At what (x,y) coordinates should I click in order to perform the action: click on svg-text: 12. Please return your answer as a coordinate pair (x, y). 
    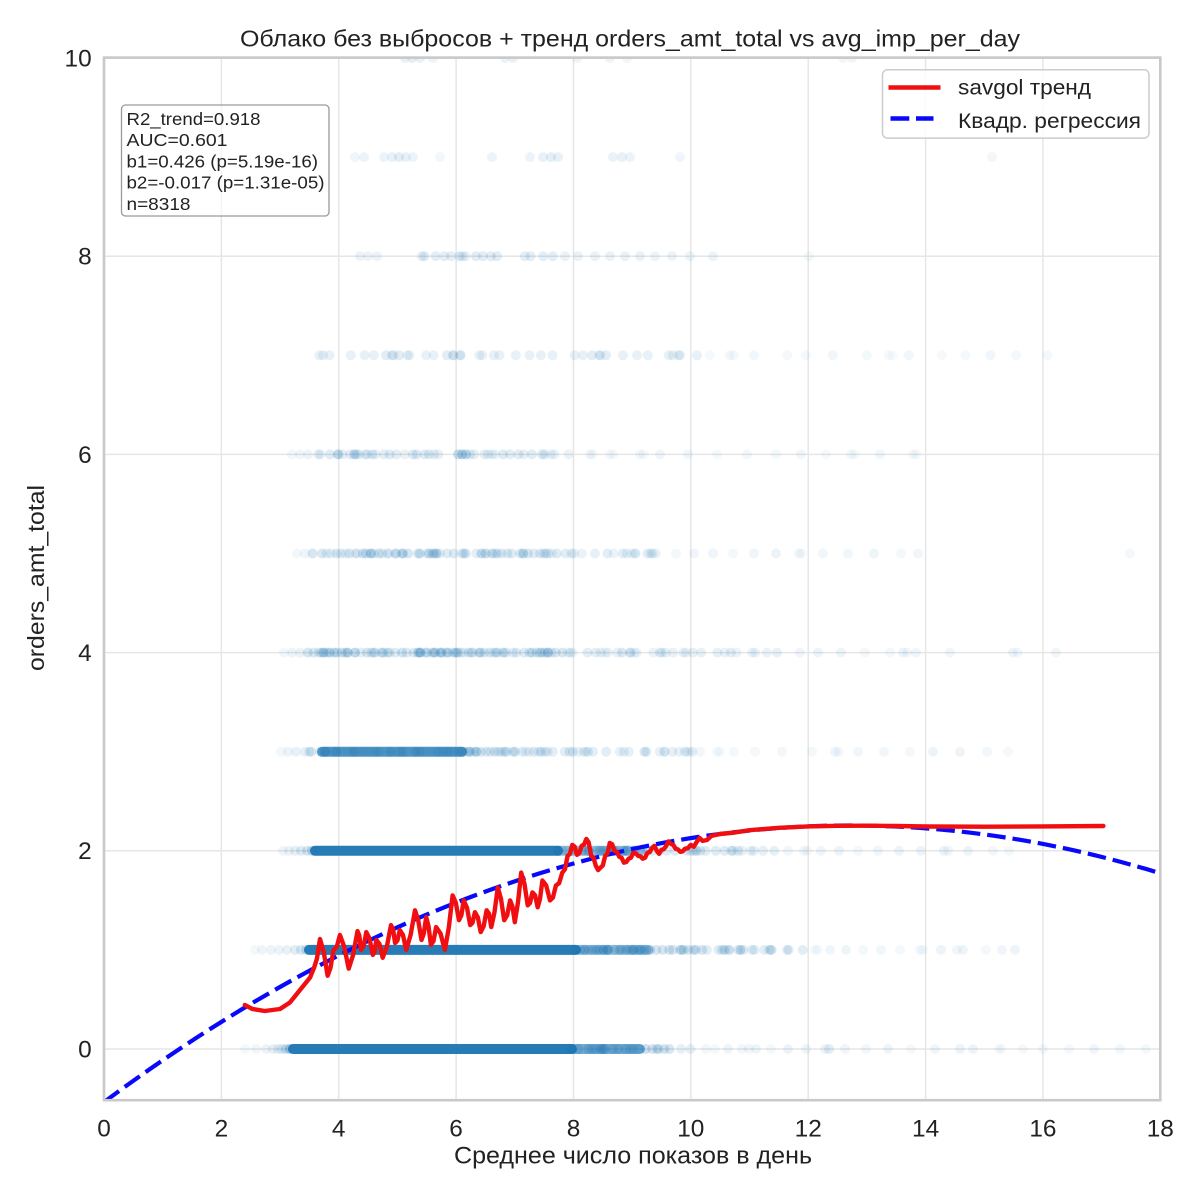
    Looking at the image, I should click on (808, 1129).